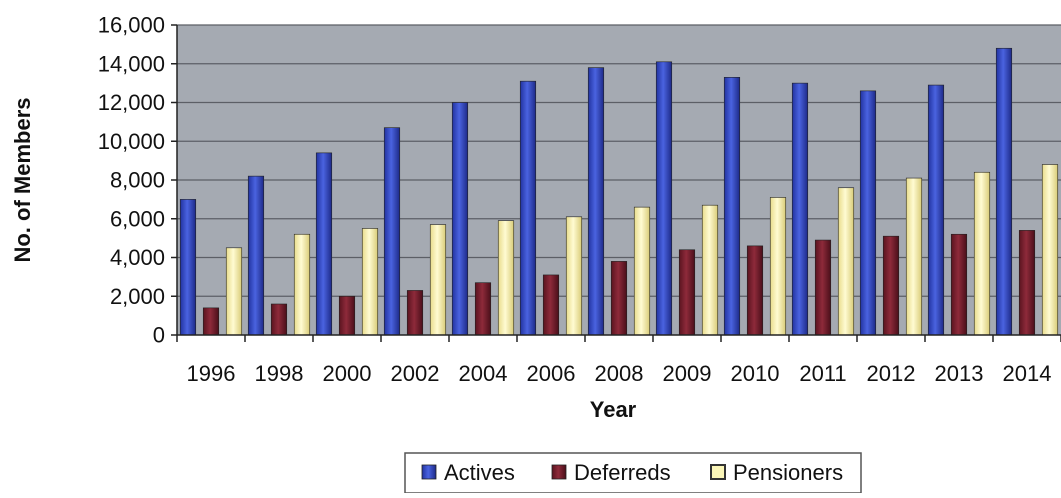 The image size is (1061, 498). I want to click on x-tick-label: 2010, so click(755, 373).